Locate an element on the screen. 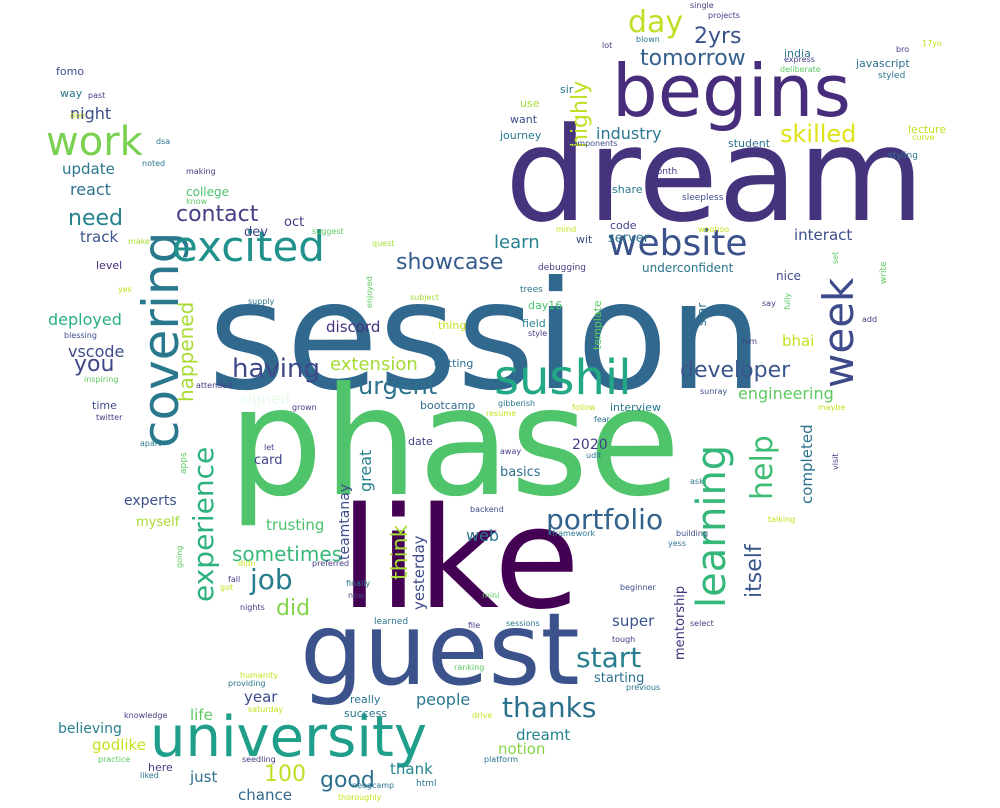  word-ranking: ranking is located at coordinates (469, 667).